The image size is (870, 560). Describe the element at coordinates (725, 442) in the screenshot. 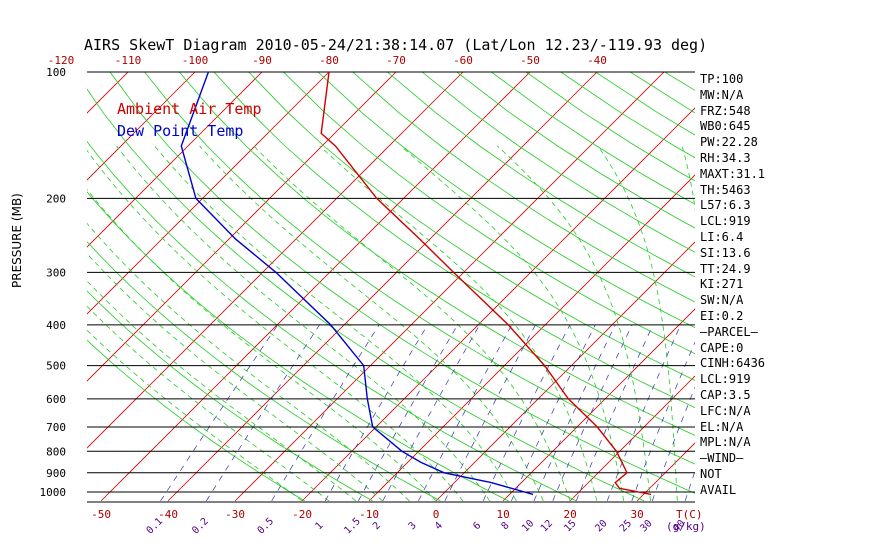

I see `index-item: MPL:N/A` at that location.